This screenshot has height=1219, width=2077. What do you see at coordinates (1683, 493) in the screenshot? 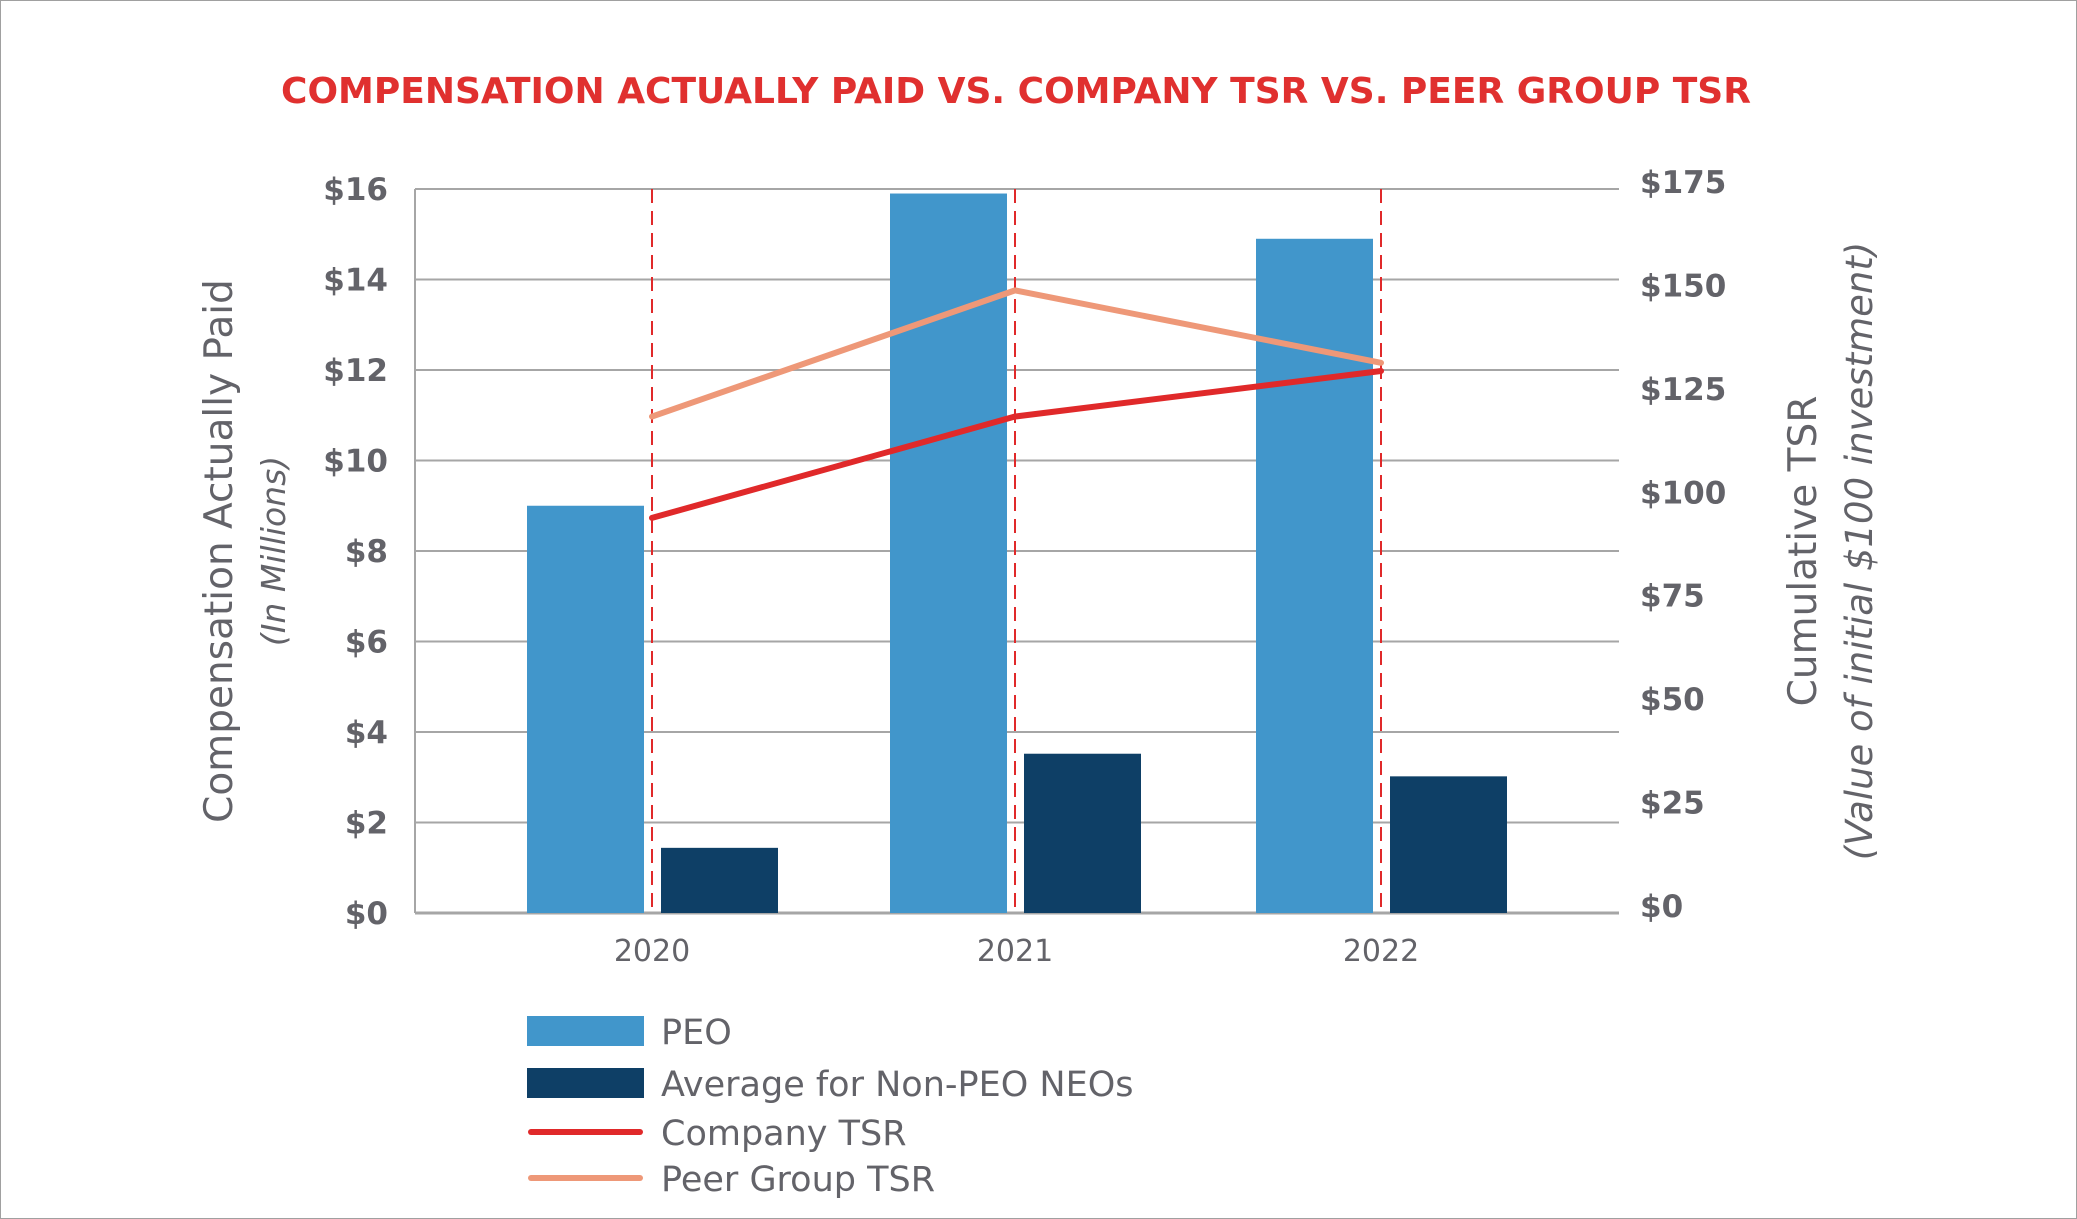
I see `y2-tick-label: $100` at bounding box center [1683, 493].